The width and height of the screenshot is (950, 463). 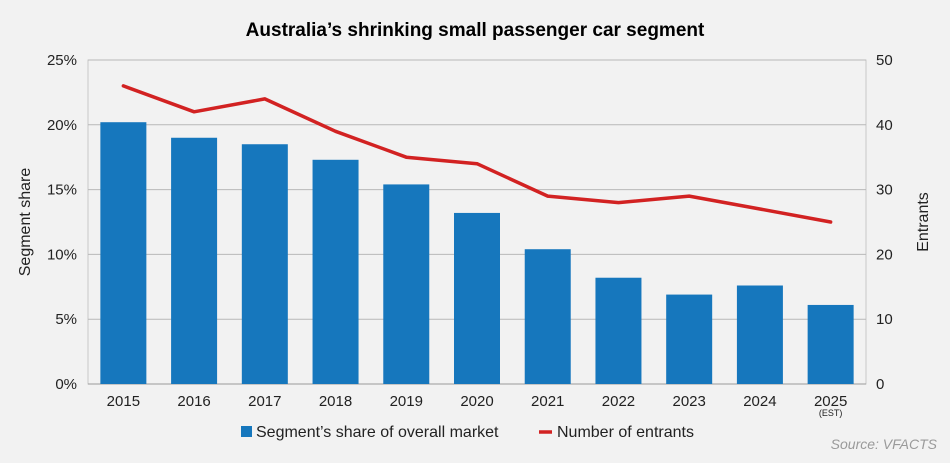 What do you see at coordinates (688, 401) in the screenshot?
I see `x-axis-tick-label: 2023` at bounding box center [688, 401].